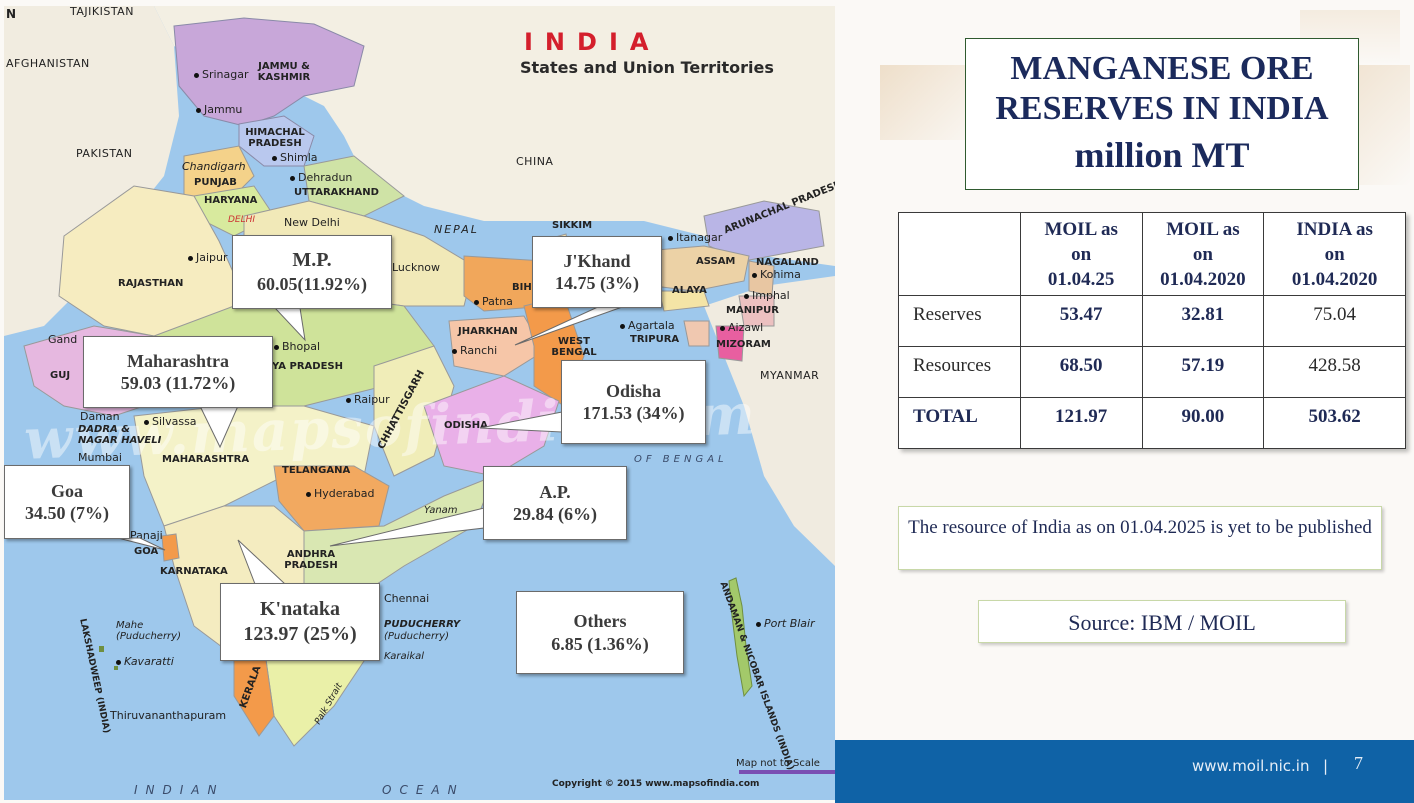  Describe the element at coordinates (959, 254) in the screenshot. I see `table-header-empty` at that location.